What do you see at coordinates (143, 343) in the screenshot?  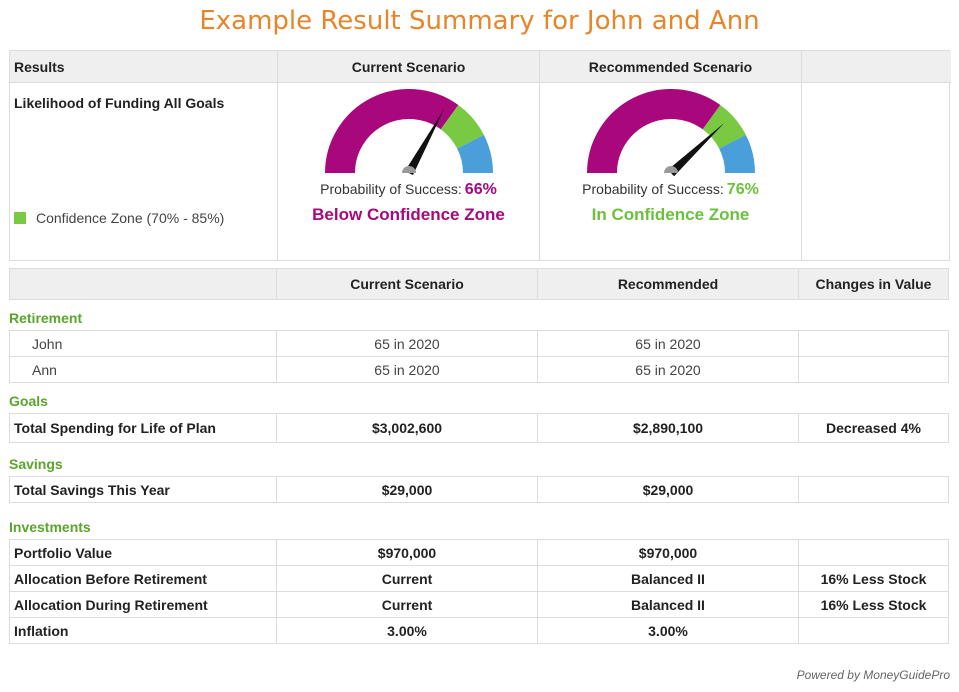 I see `row-label: John` at bounding box center [143, 343].